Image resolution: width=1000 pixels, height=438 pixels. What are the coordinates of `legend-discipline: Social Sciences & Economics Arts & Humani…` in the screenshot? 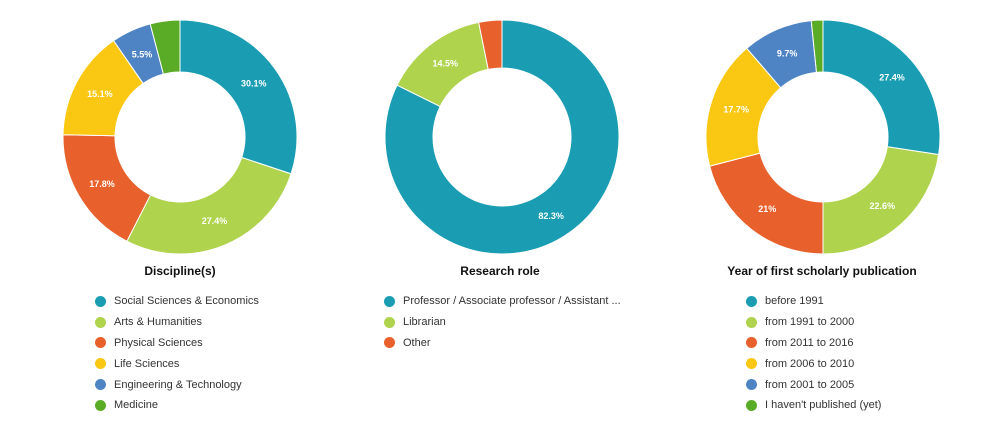 It's located at (177, 353).